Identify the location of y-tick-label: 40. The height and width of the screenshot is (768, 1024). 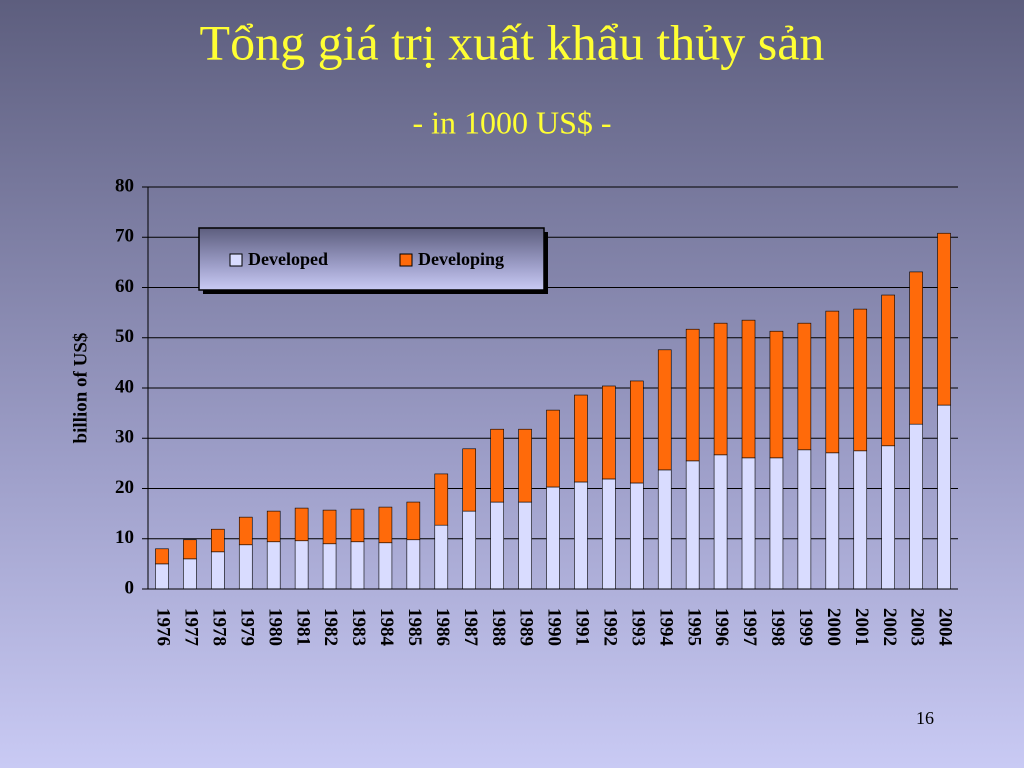
(124, 386).